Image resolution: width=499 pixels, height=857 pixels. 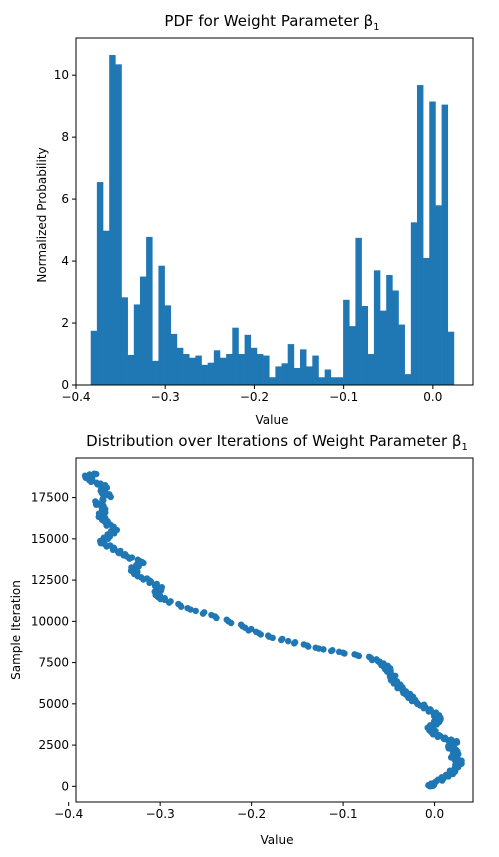 What do you see at coordinates (254, 397) in the screenshot?
I see `x-tick-label: −0.2` at bounding box center [254, 397].